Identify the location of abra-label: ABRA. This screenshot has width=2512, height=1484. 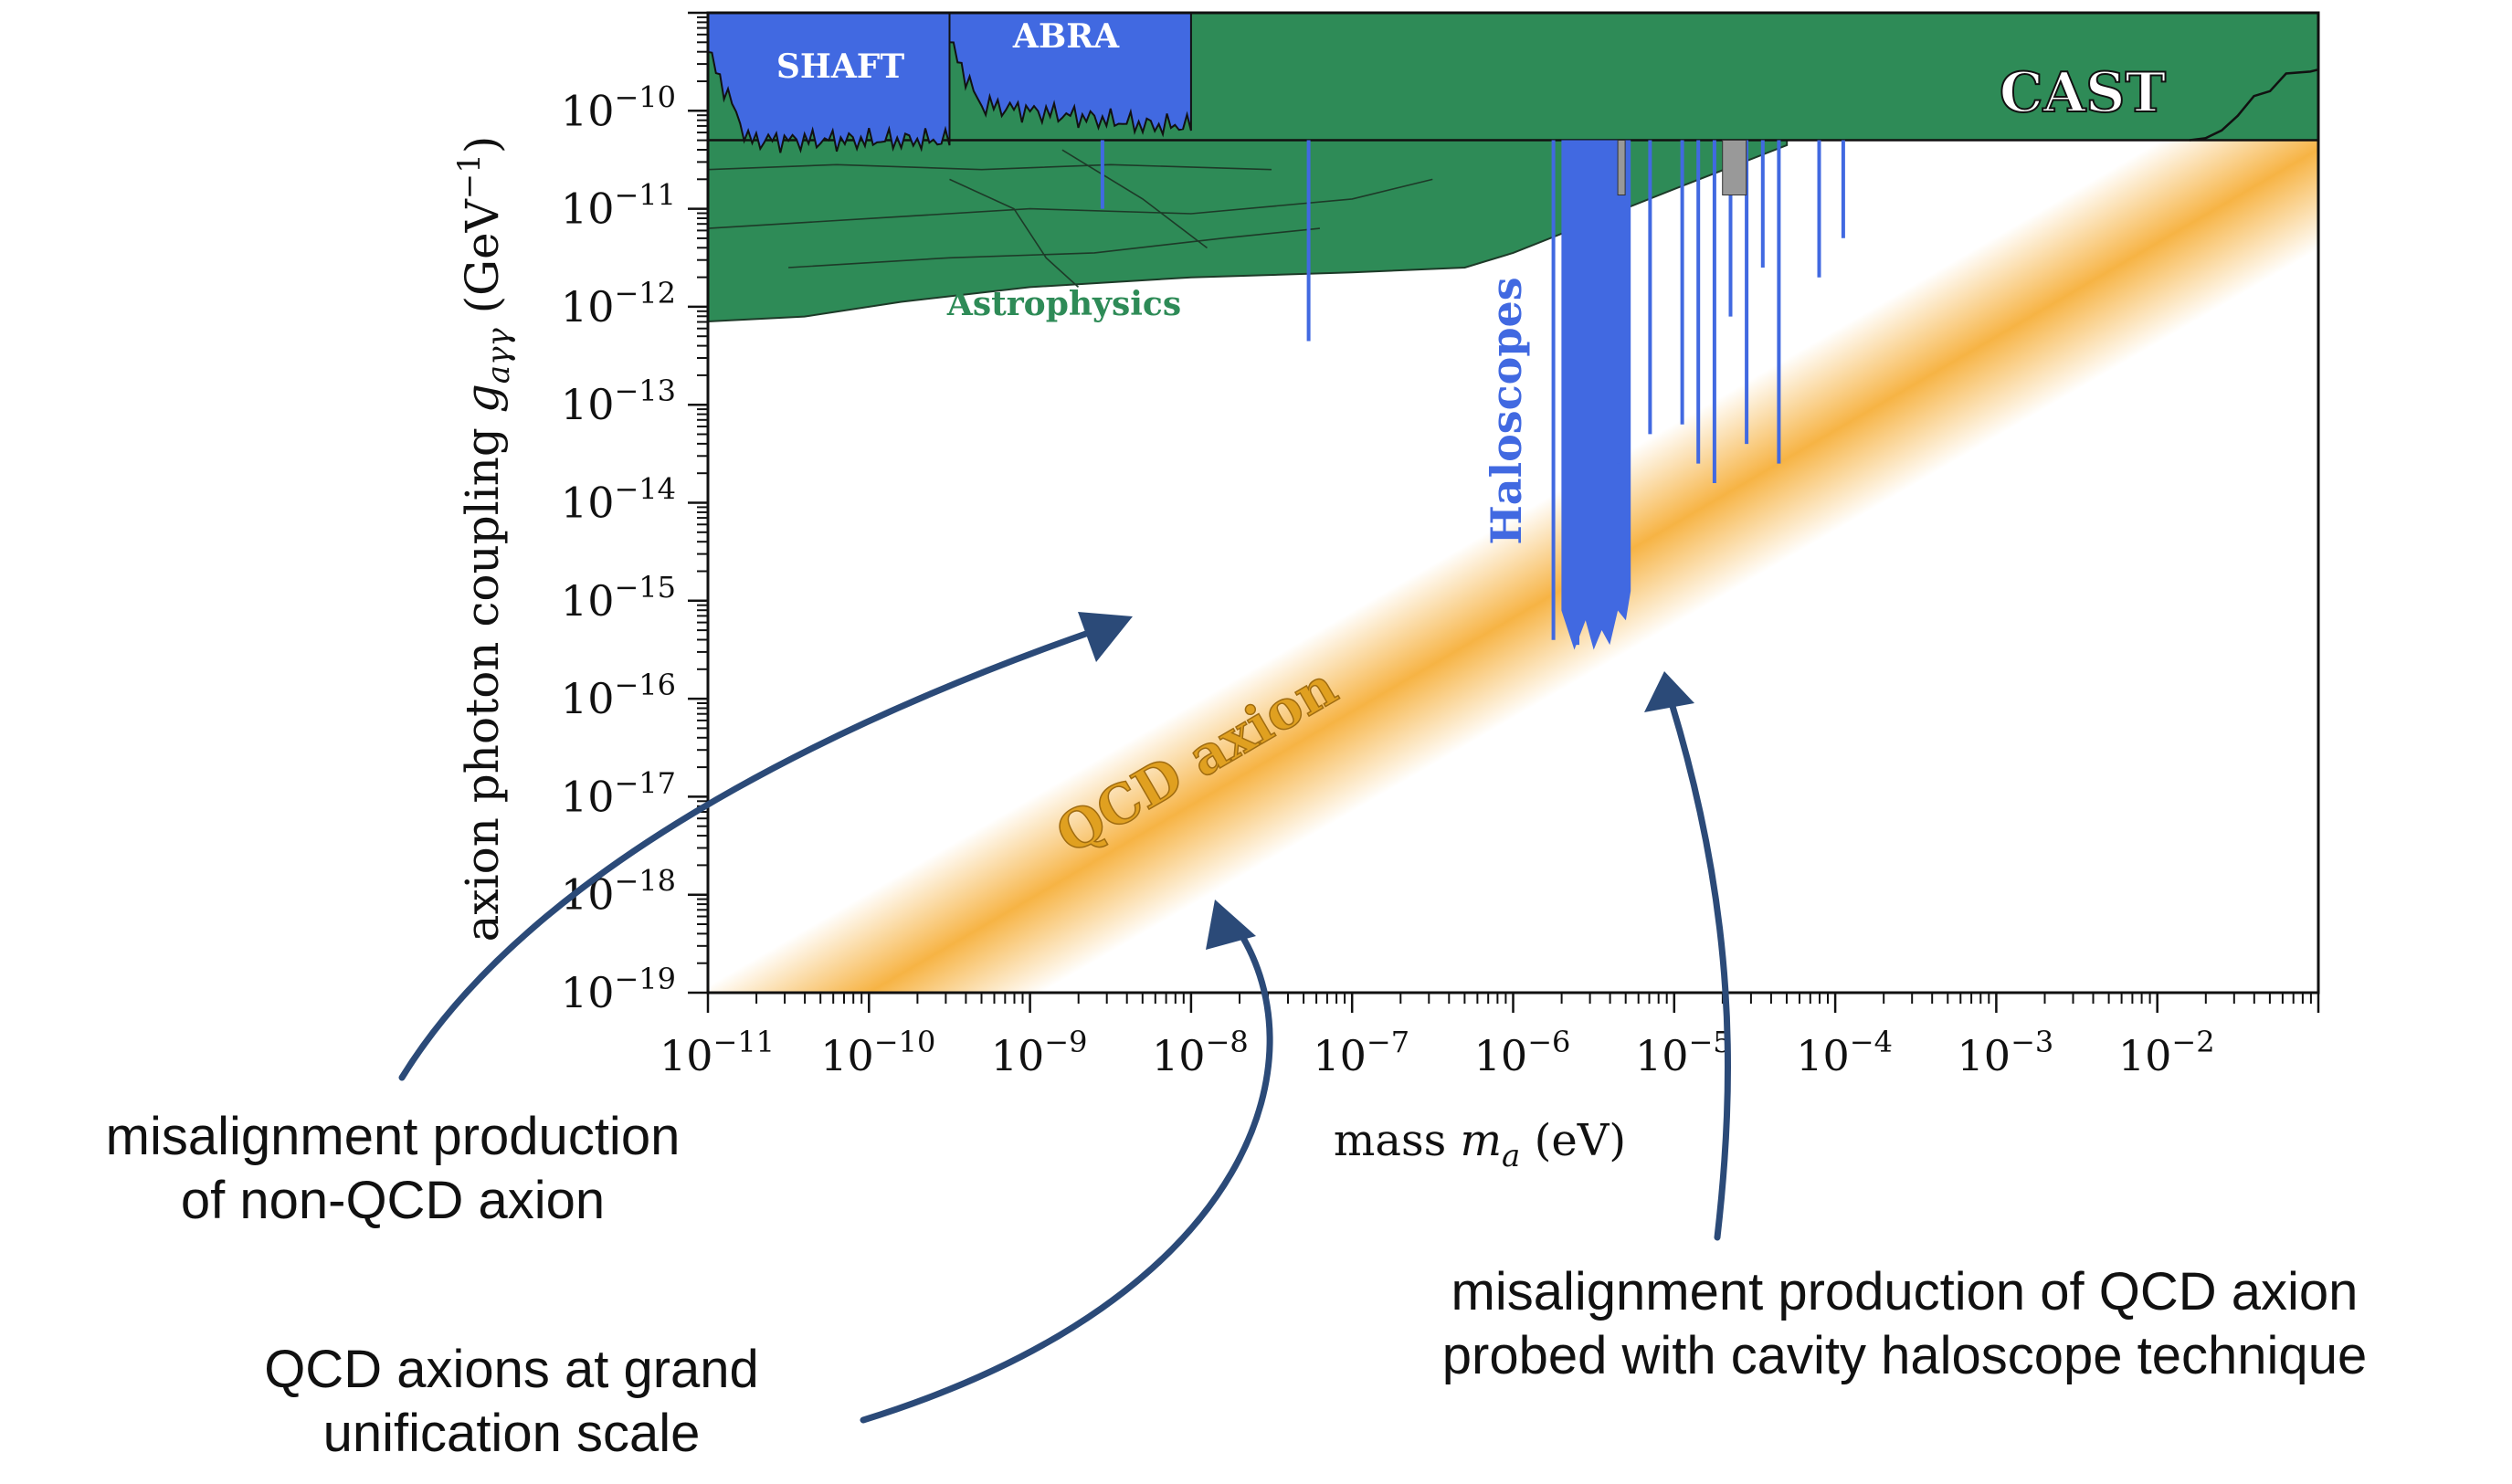
(1066, 36).